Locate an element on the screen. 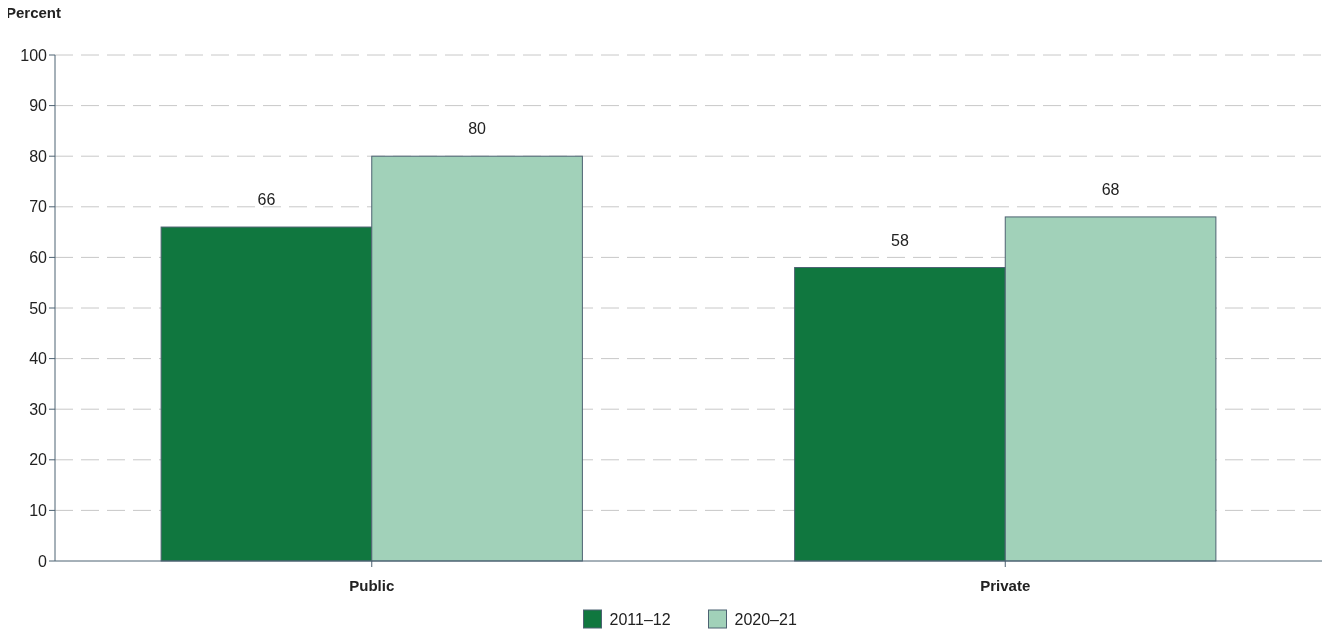  y-tick-label: 100 is located at coordinates (34, 55).